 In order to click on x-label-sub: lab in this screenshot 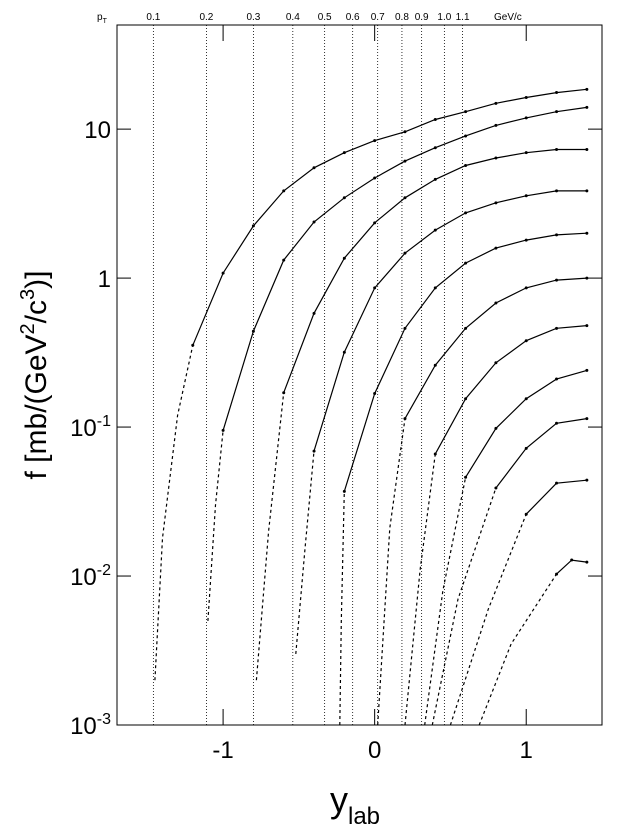, I will do `click(364, 816)`.